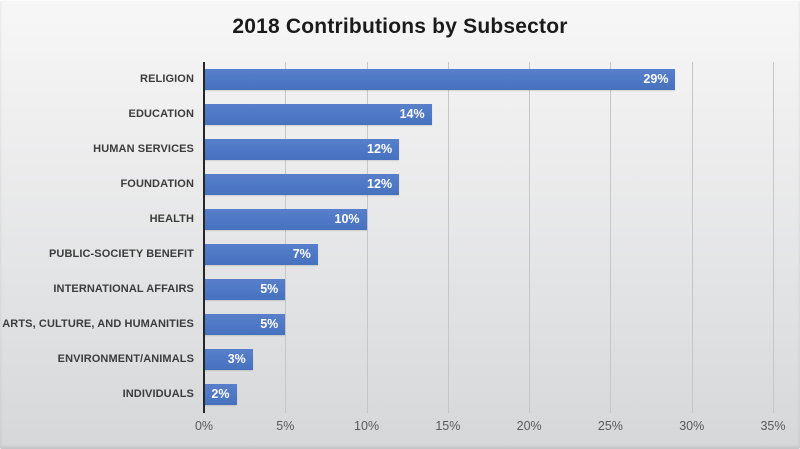 This screenshot has width=800, height=449. Describe the element at coordinates (245, 289) in the screenshot. I see `bar-international-affairs: 5%` at that location.